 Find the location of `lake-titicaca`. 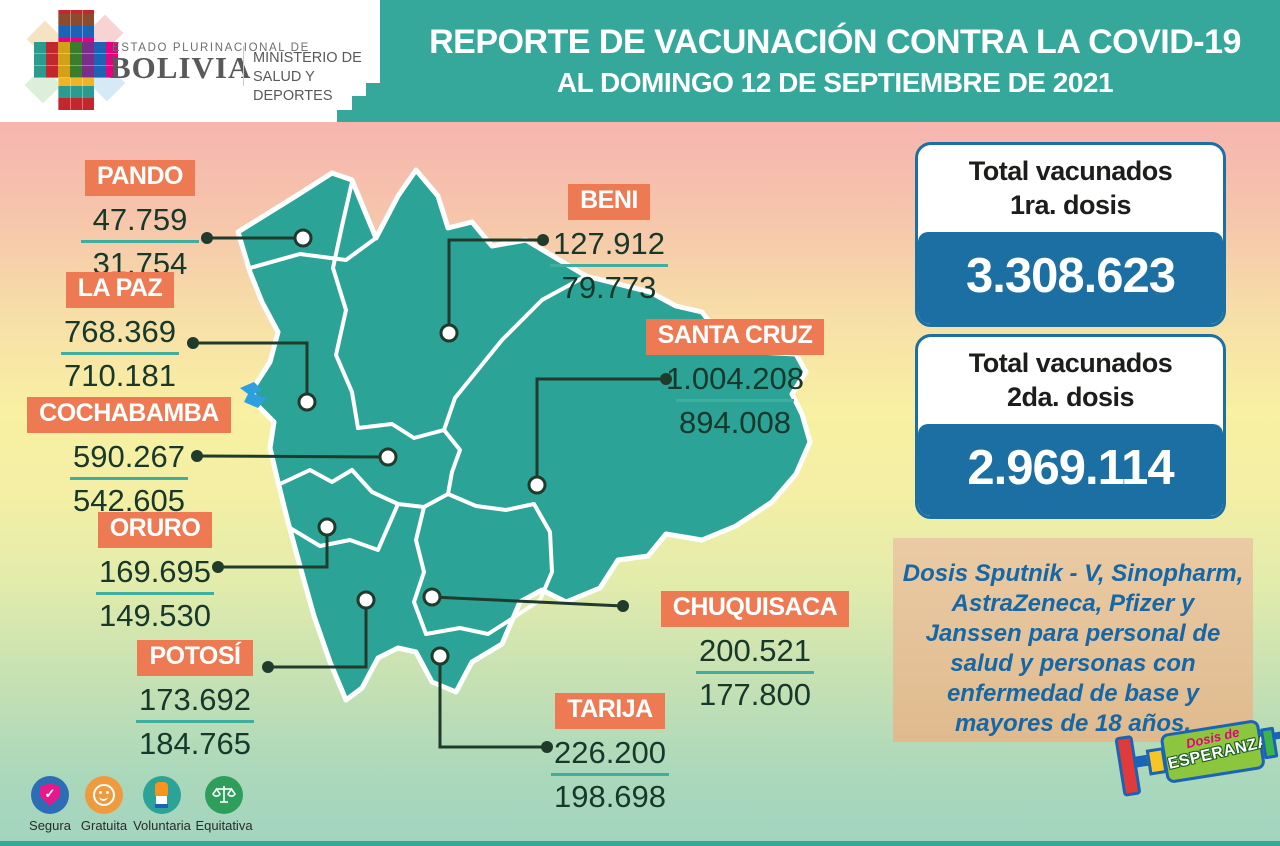

lake-titicaca is located at coordinates (253, 395).